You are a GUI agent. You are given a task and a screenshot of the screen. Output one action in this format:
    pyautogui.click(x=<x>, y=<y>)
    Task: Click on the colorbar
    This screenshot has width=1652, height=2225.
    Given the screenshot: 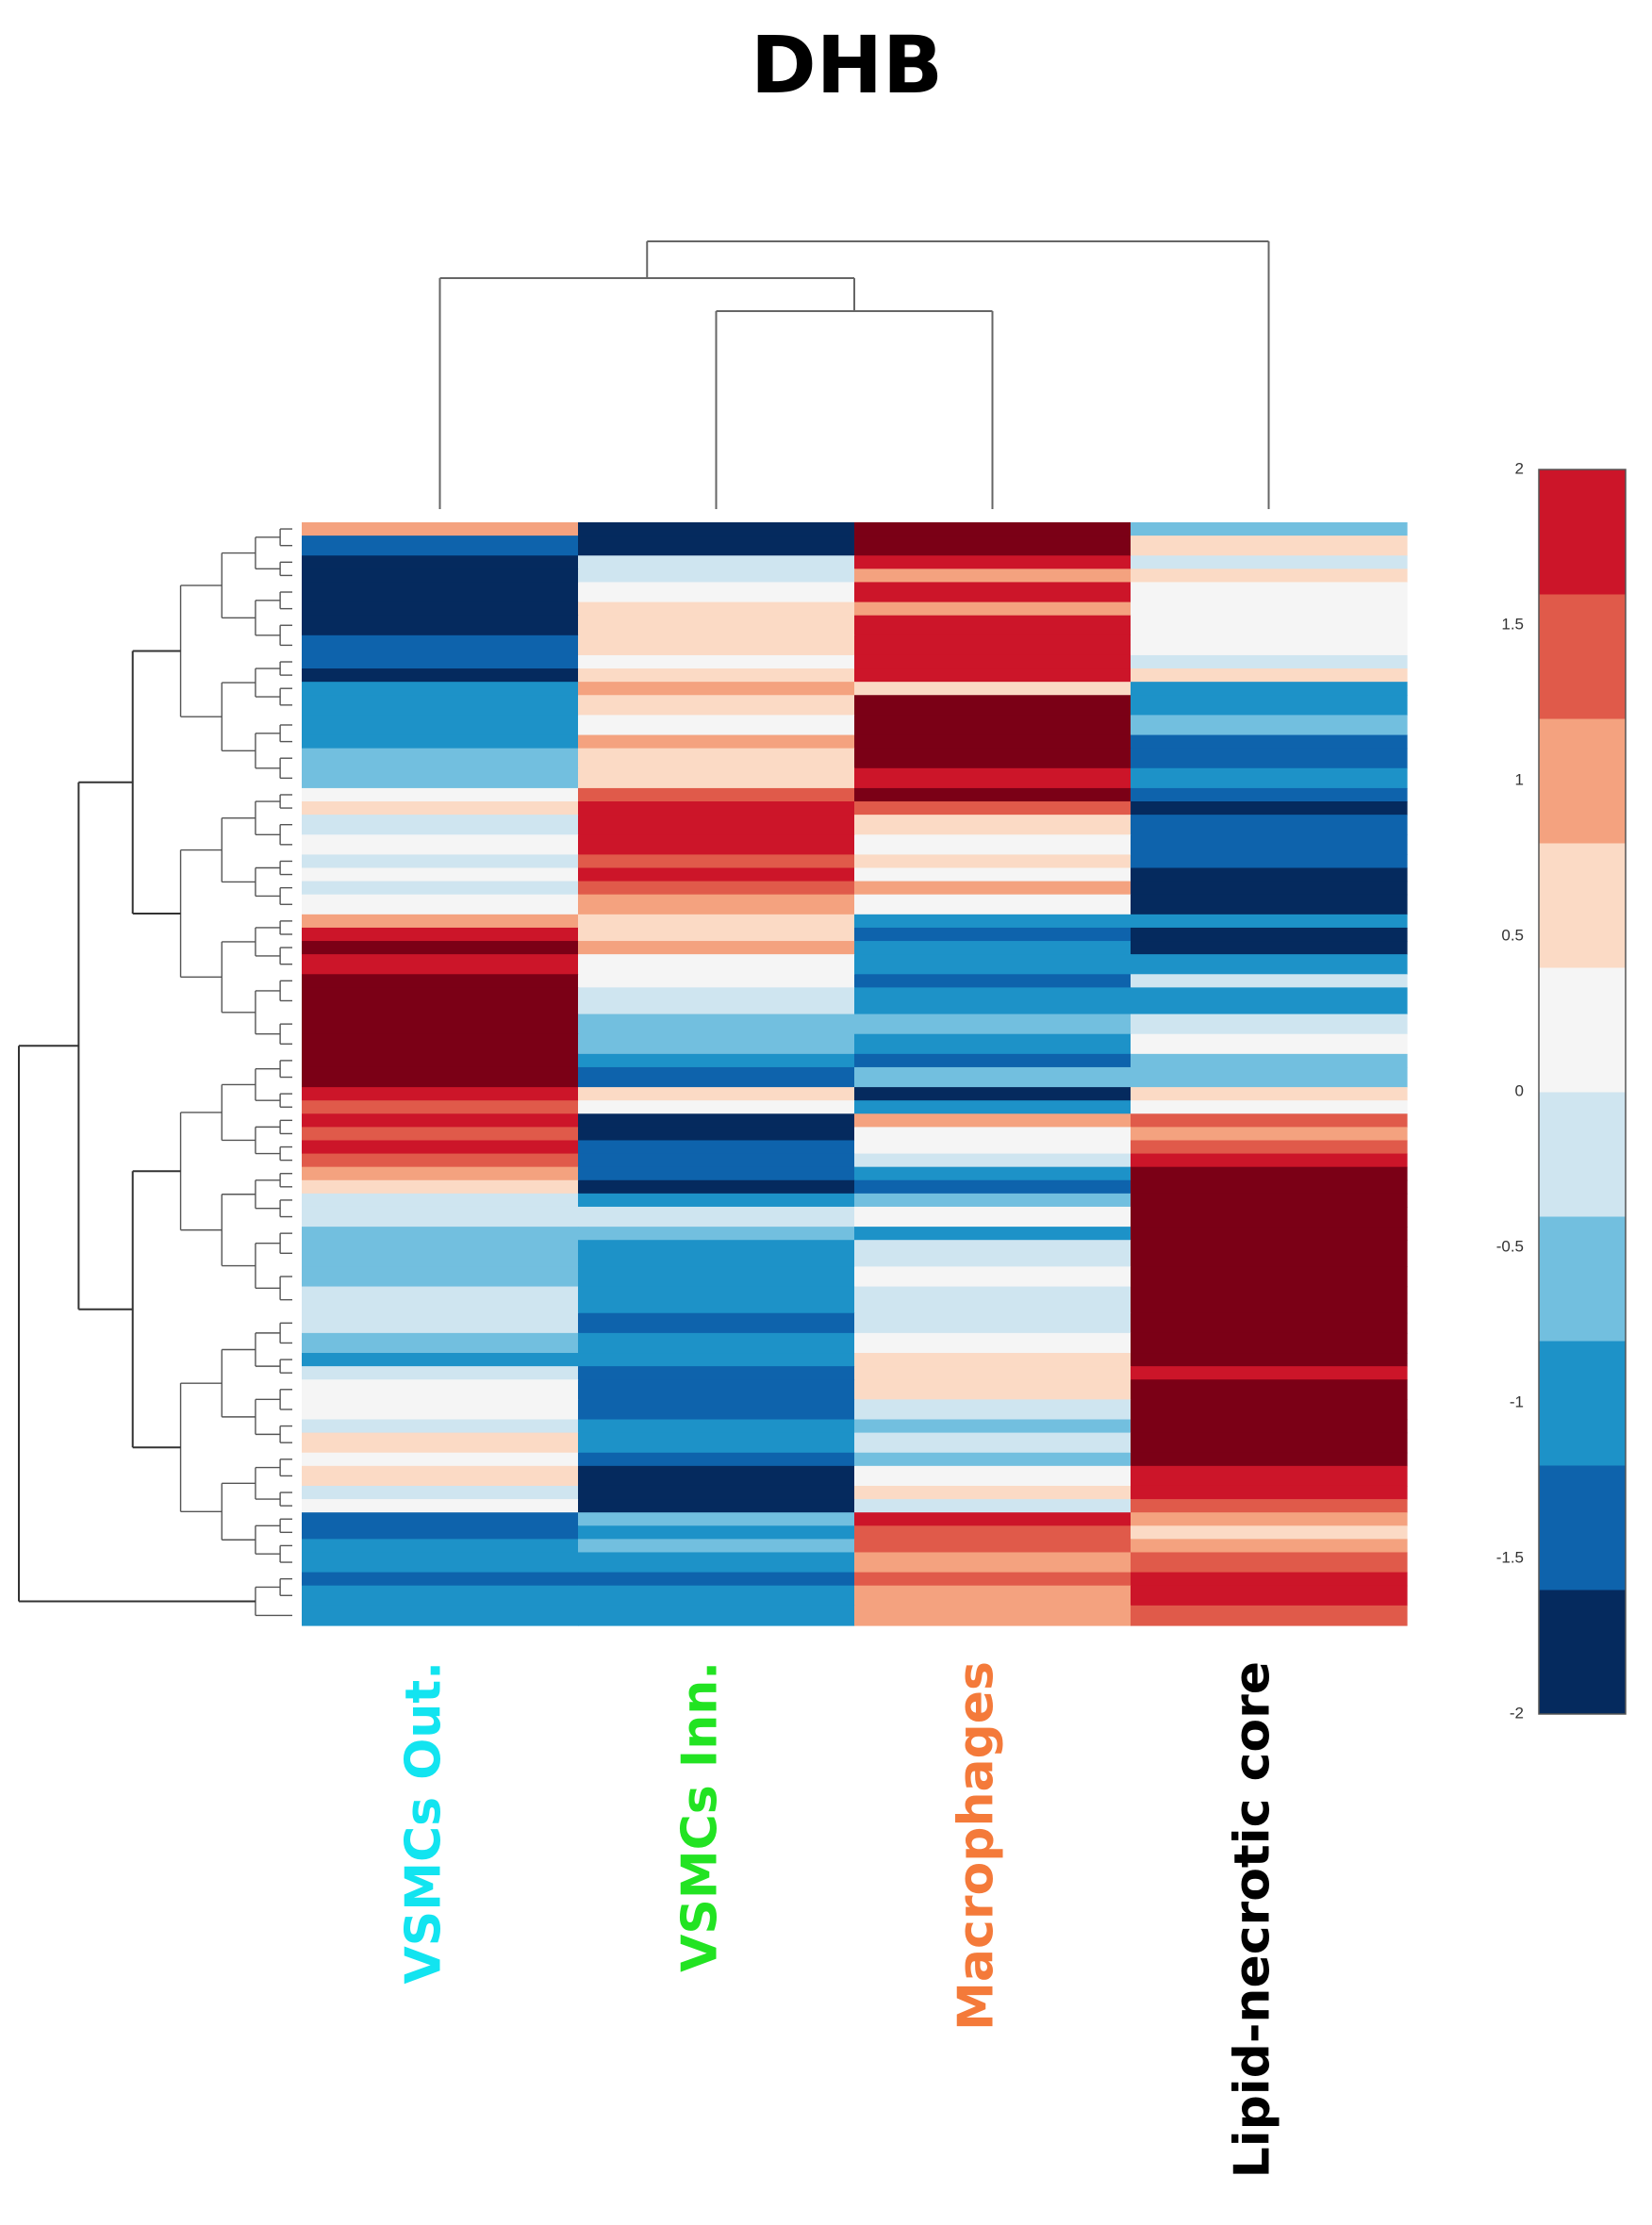 What is the action you would take?
    pyautogui.click(x=1582, y=1092)
    